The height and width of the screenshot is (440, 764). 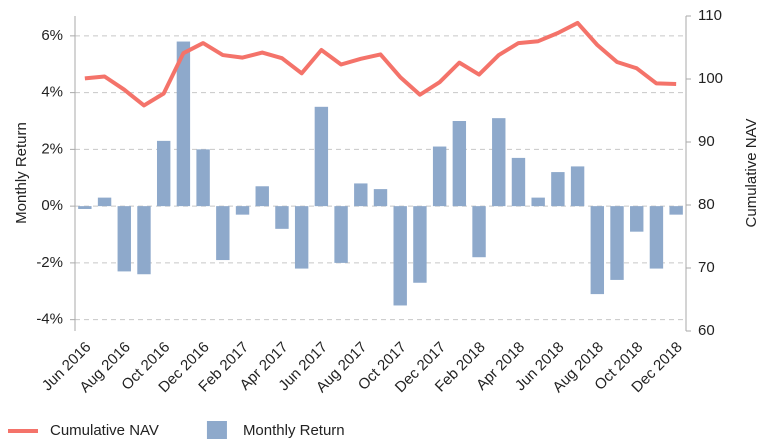 I want to click on y-tick-label: 2%, so click(x=52, y=148).